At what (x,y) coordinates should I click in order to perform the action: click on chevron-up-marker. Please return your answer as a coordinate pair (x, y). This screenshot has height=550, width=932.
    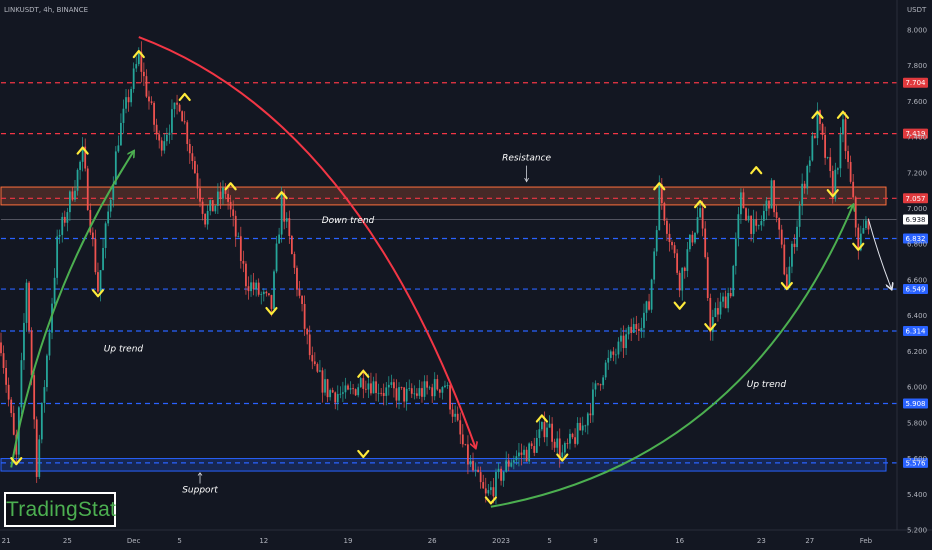
    Looking at the image, I should click on (138, 54).